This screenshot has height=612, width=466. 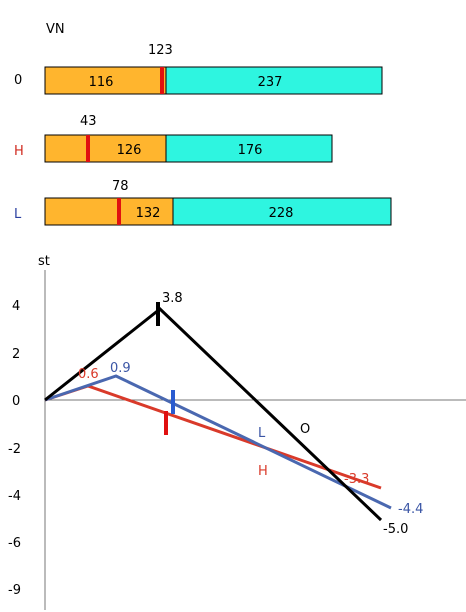 I want to click on bar-value-2-h: 176, so click(x=250, y=150).